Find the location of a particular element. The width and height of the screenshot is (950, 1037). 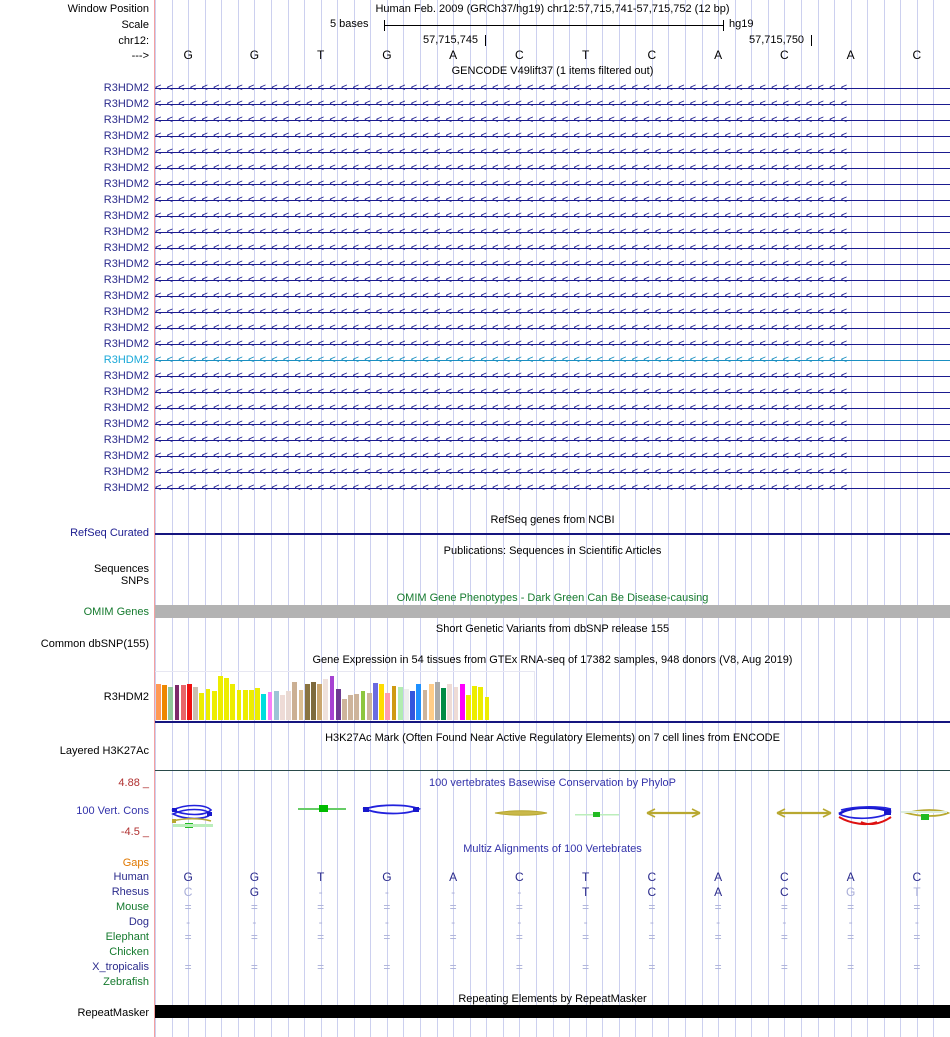

multiz-species-label: Human is located at coordinates (131, 877).